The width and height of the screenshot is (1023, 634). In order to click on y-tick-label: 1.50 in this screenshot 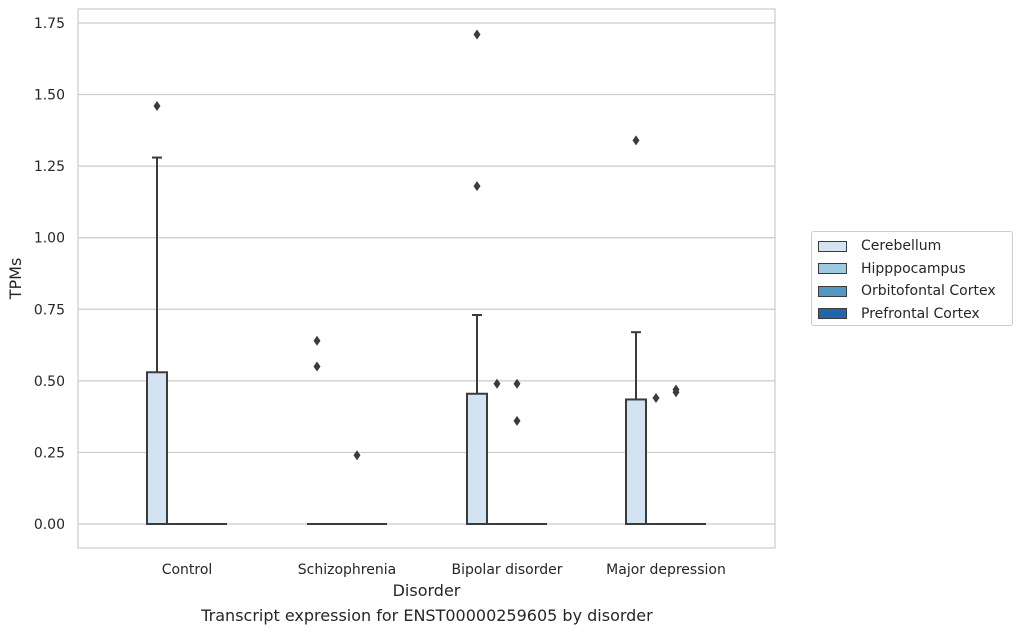, I will do `click(49, 96)`.